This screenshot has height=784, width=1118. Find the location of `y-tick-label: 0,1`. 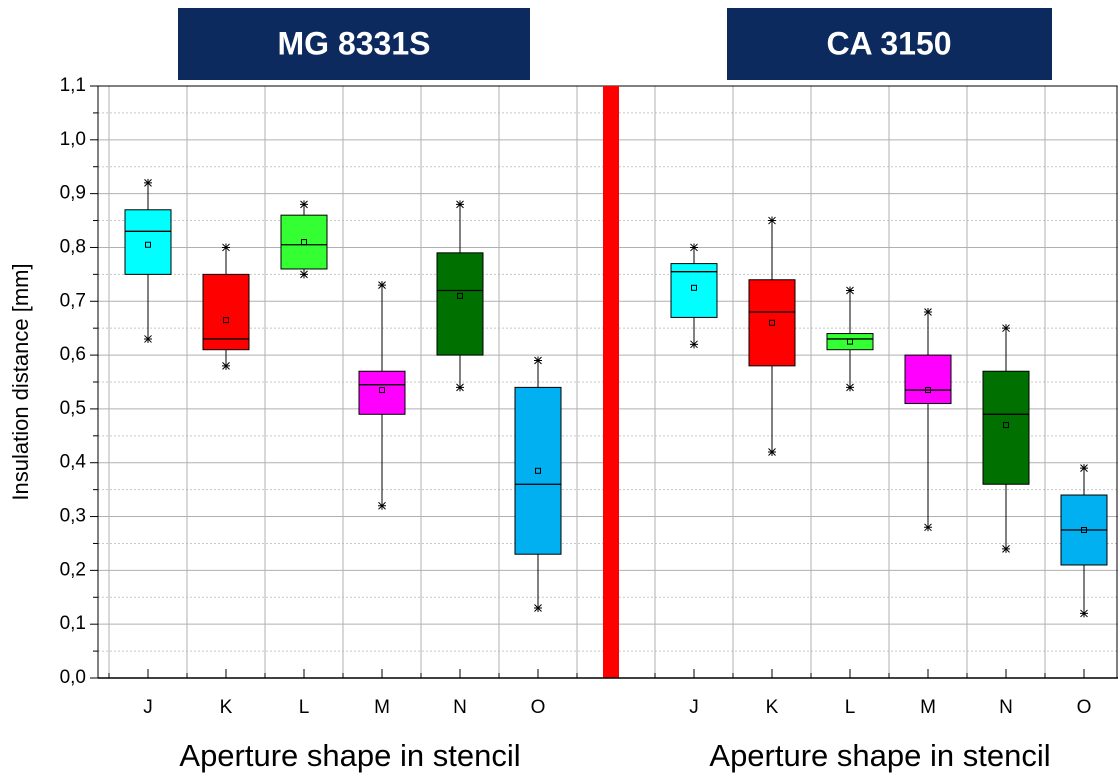

y-tick-label: 0,1 is located at coordinates (73, 623).